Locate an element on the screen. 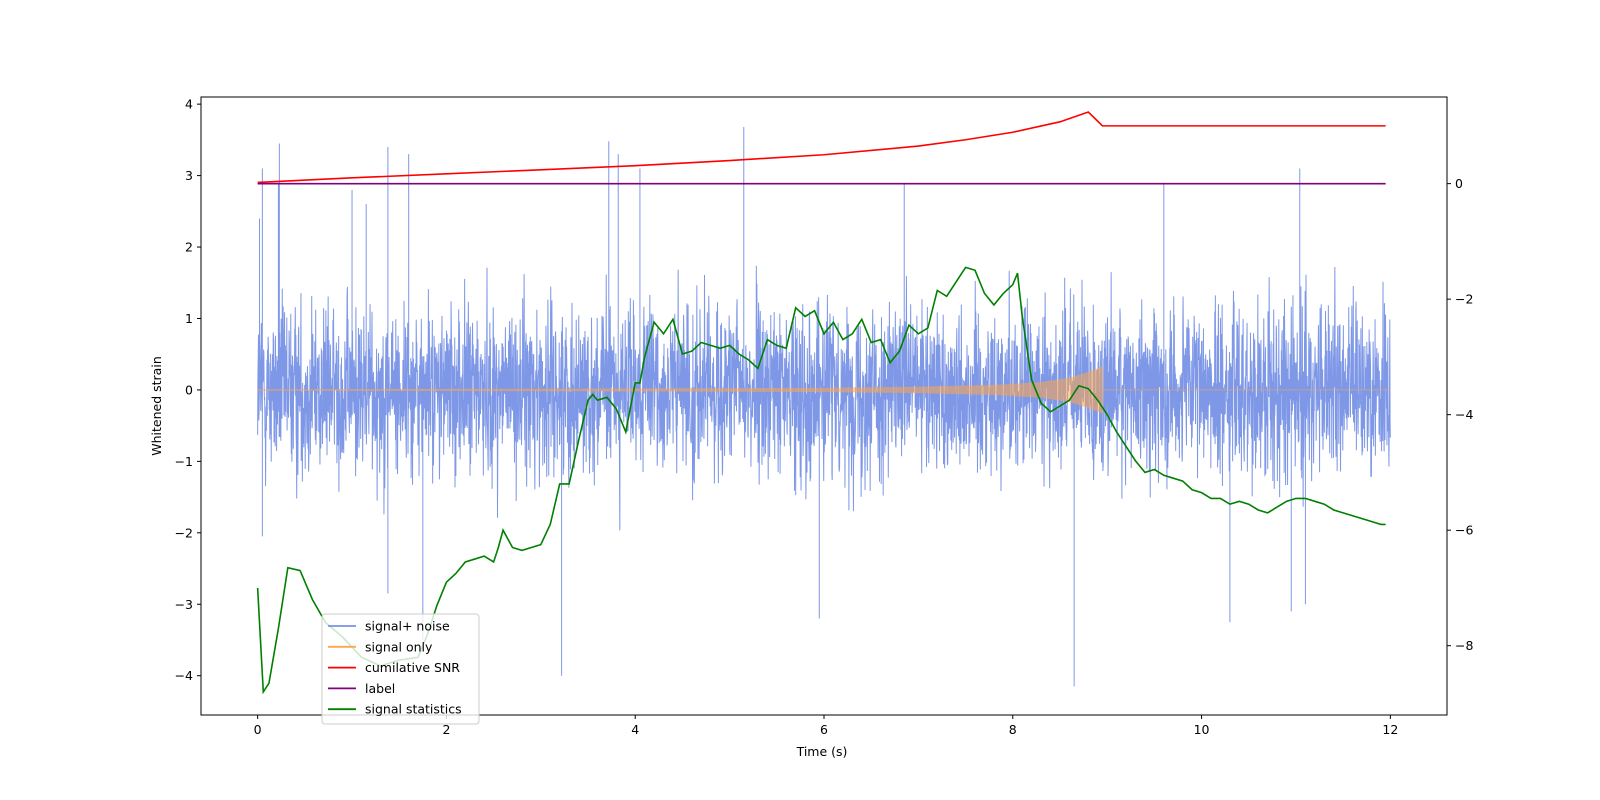 This screenshot has width=1600, height=800. legend-entry: signal+ noise is located at coordinates (407, 626).